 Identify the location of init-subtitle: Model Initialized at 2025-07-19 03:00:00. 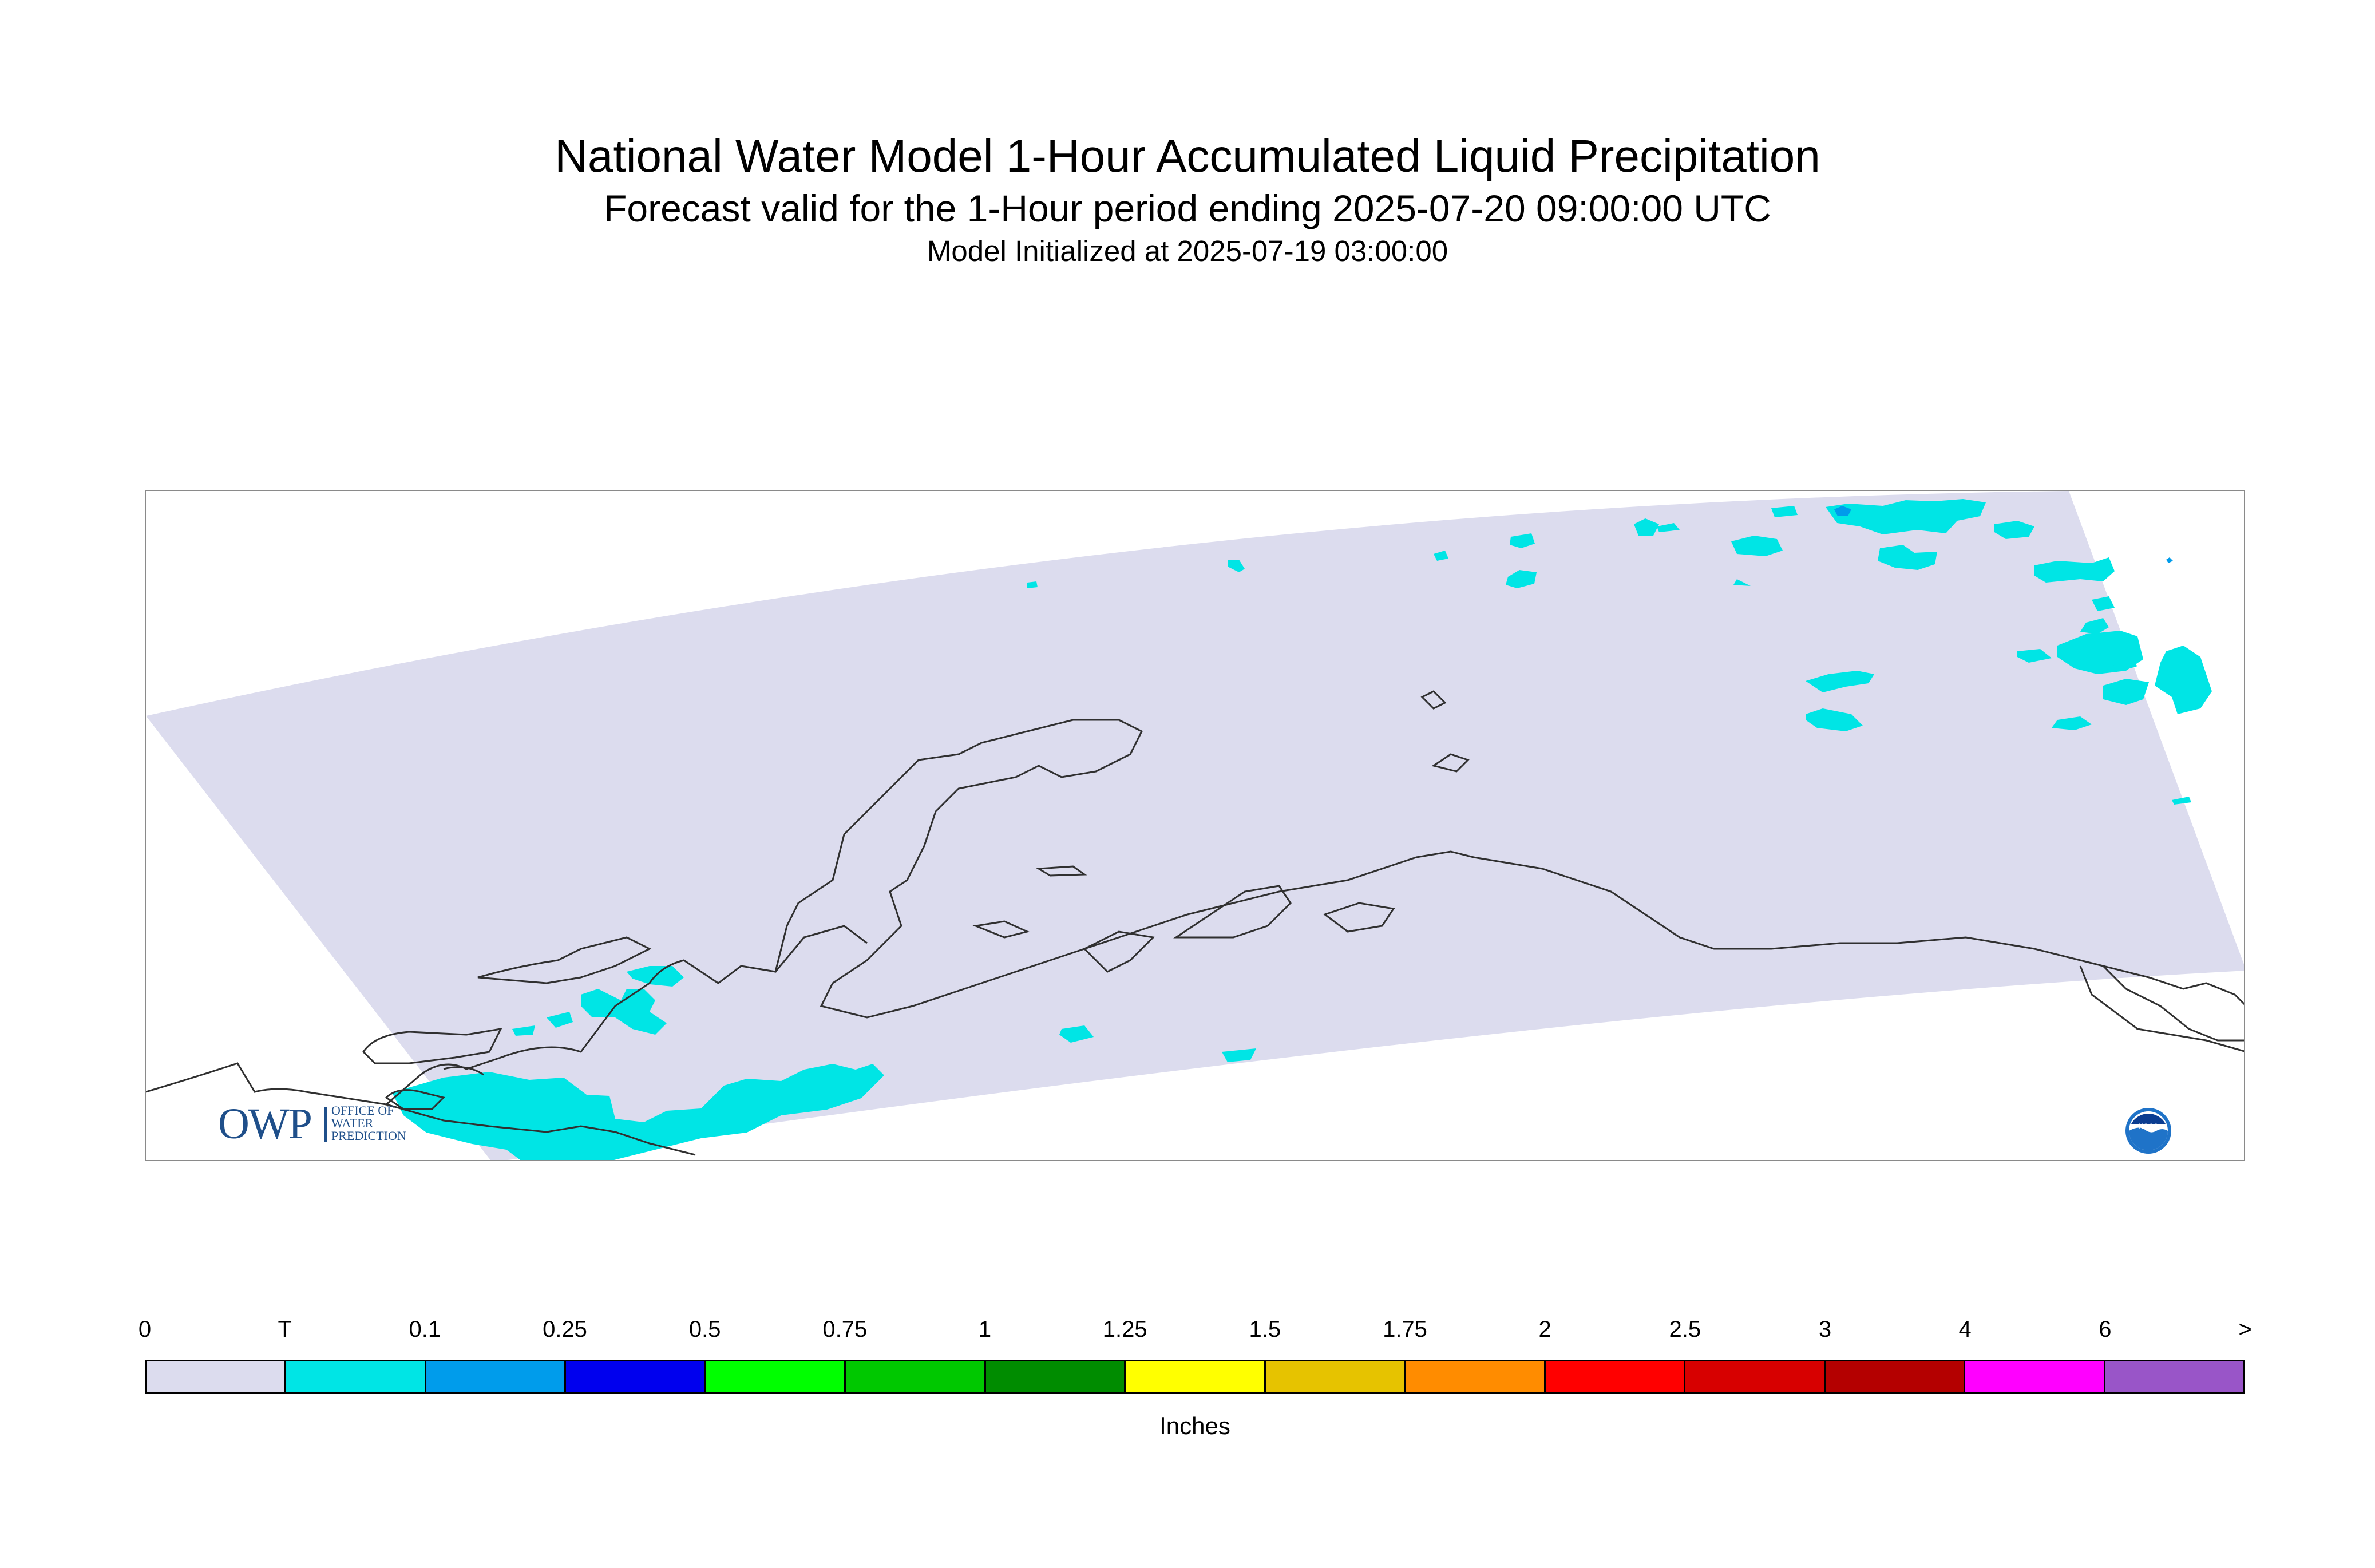
(1187, 251).